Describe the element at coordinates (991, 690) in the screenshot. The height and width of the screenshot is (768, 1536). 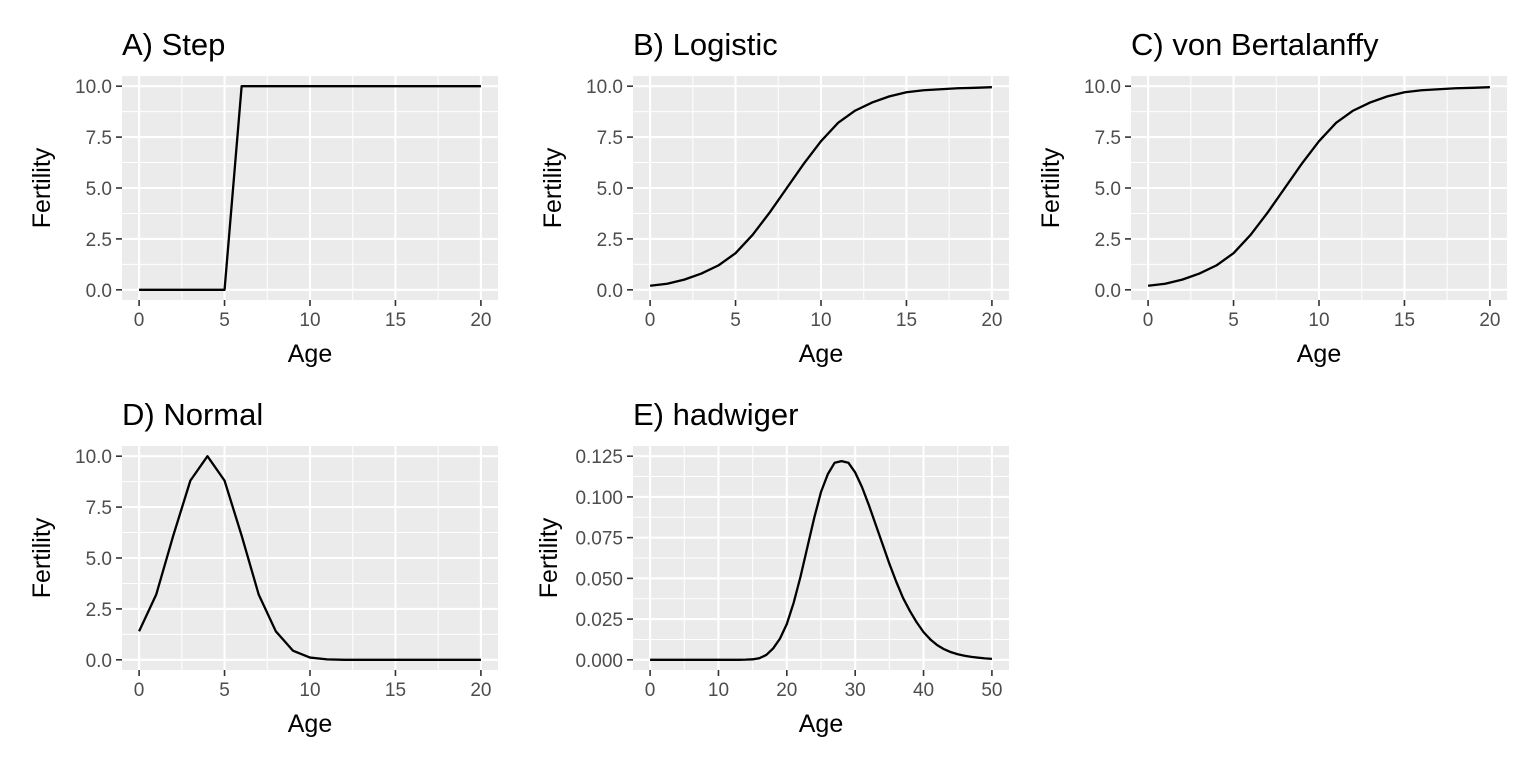
I see `x-tick-label: 50` at that location.